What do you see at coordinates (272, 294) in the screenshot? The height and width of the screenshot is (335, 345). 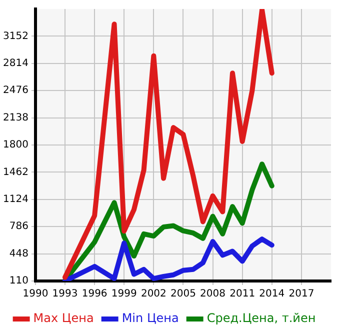 I see `x-tick-label: 2014` at bounding box center [272, 294].